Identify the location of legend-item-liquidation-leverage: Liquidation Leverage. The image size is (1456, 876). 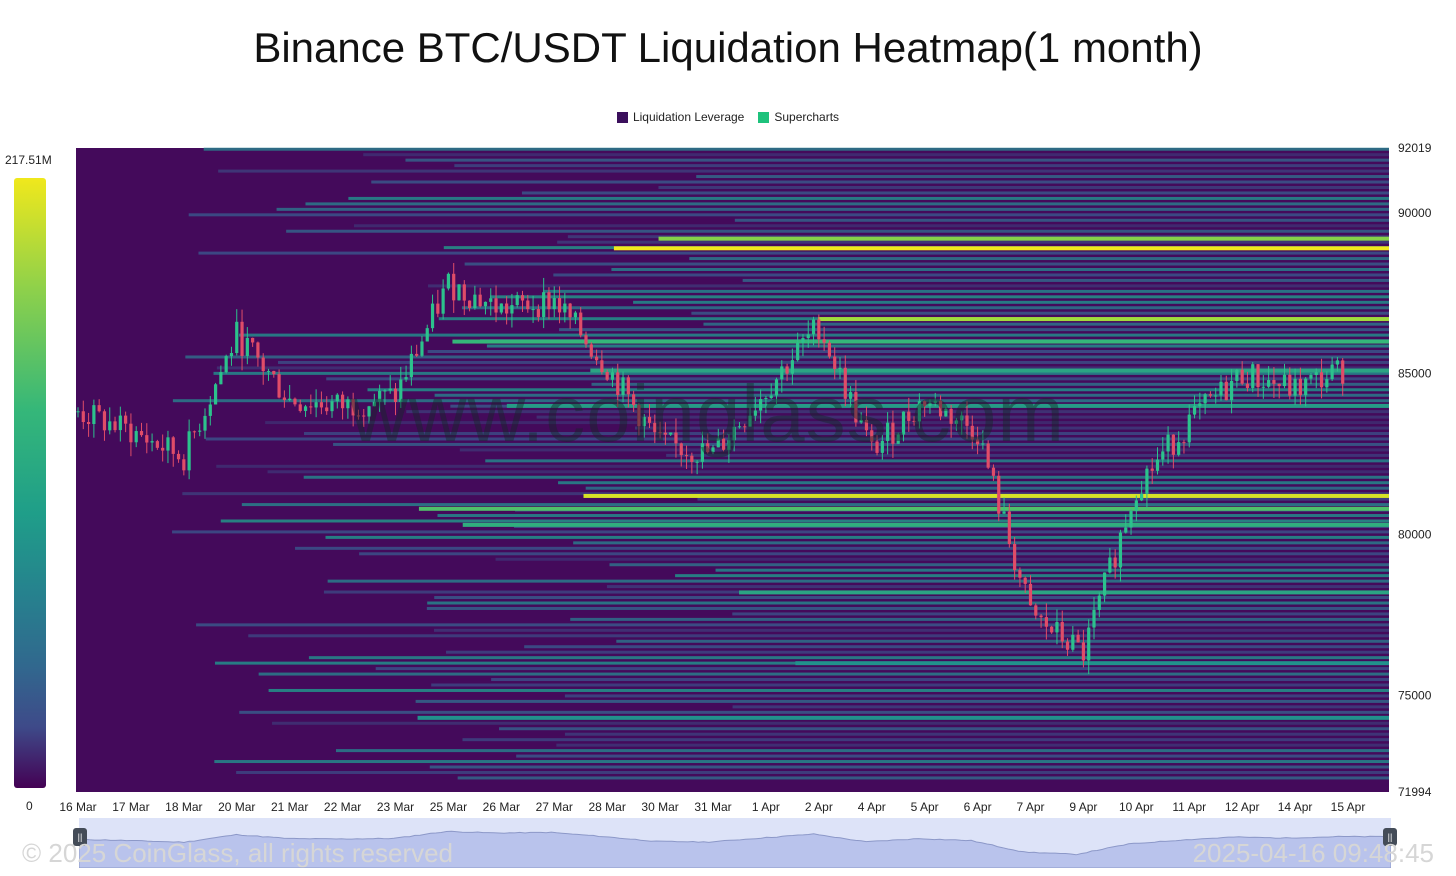
(680, 117).